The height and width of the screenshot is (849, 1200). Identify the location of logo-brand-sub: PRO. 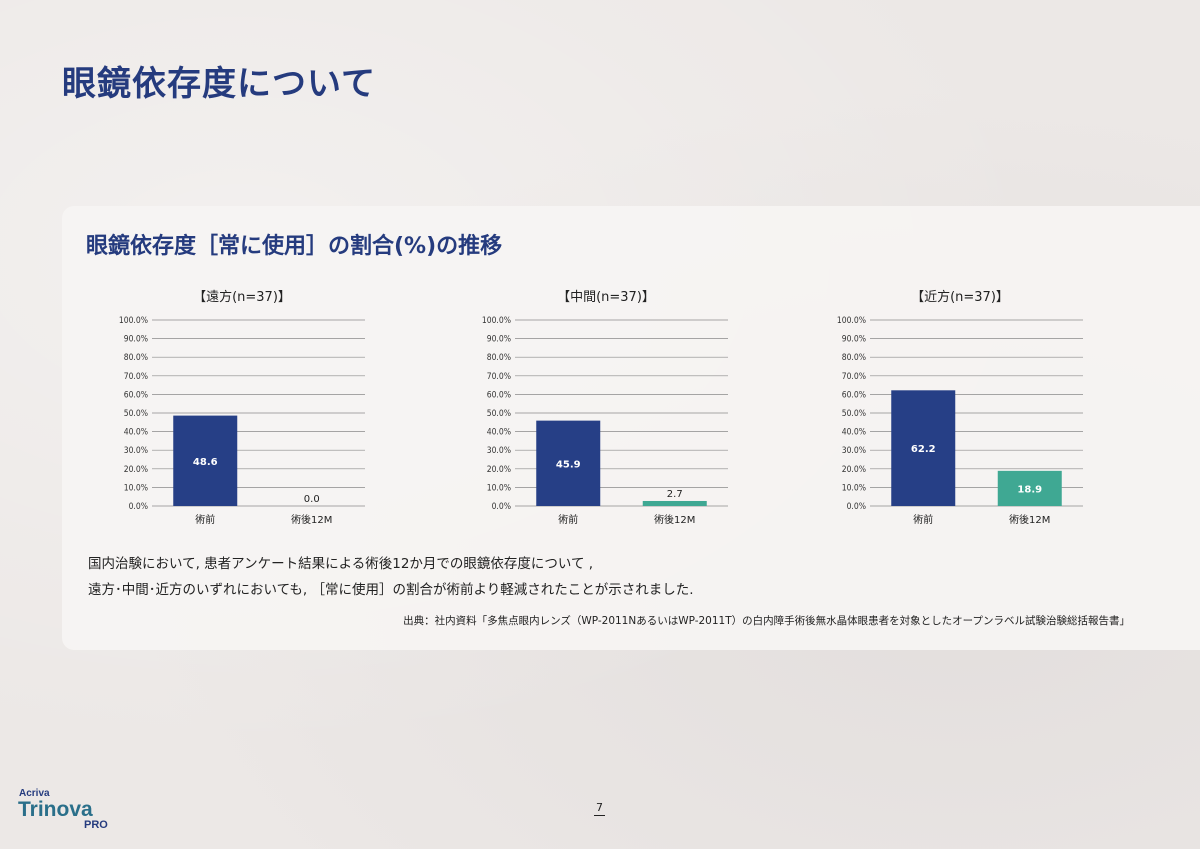
(96, 824).